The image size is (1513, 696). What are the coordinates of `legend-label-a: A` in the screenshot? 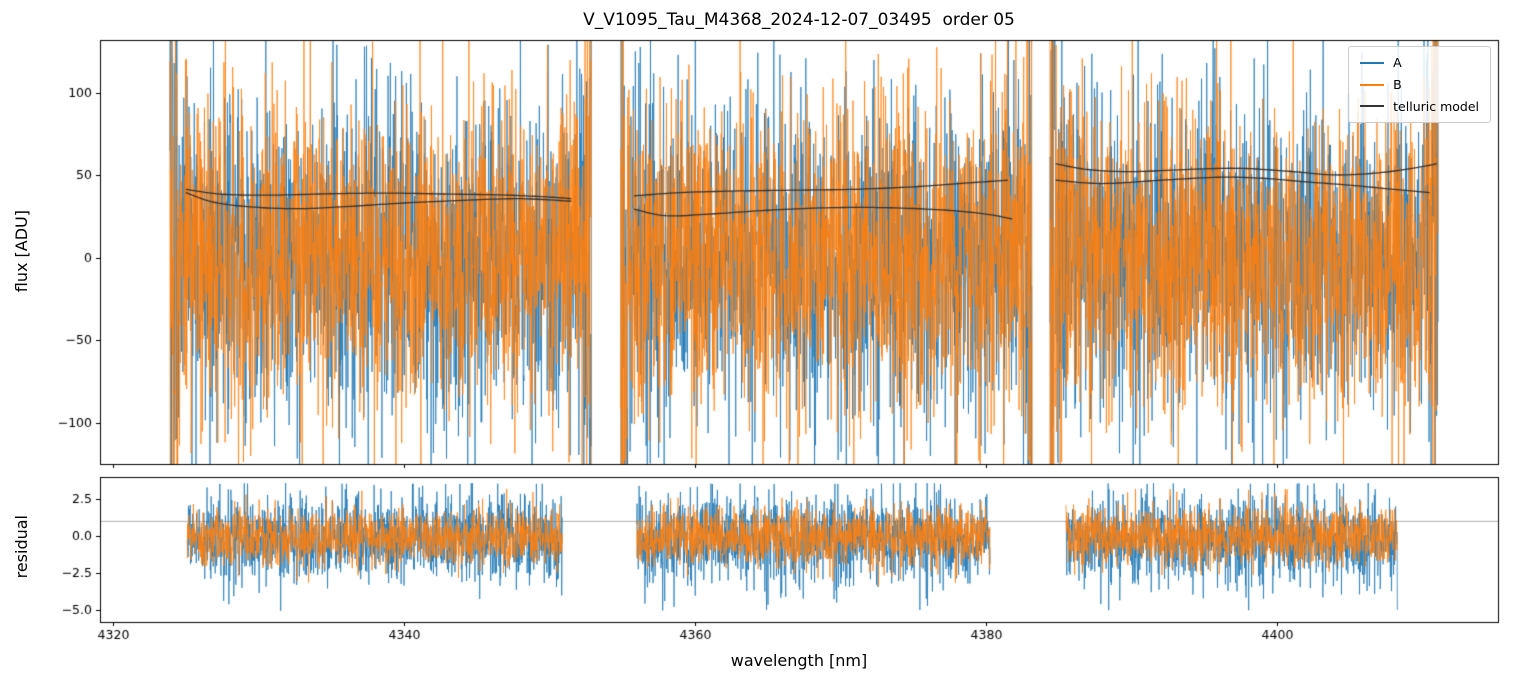 It's located at (1397, 62).